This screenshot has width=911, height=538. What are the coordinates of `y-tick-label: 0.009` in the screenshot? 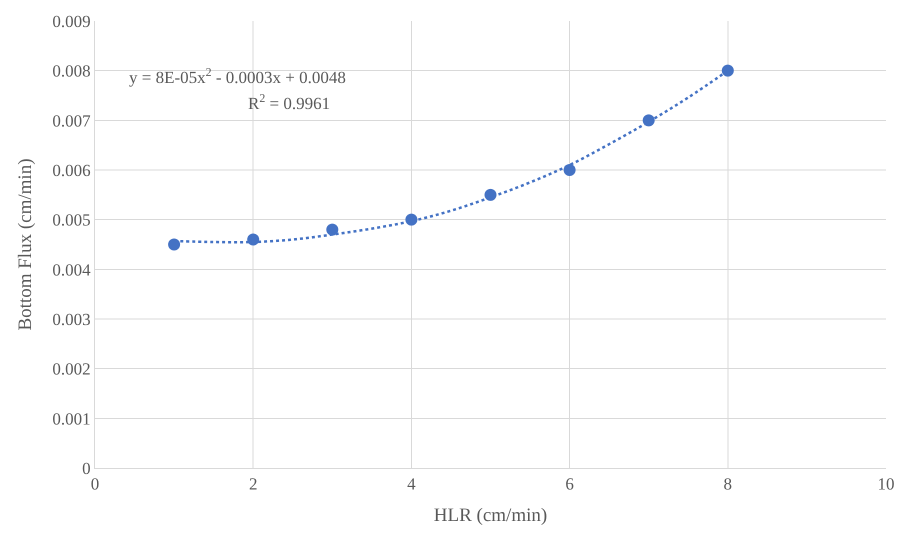 It's located at (71, 21).